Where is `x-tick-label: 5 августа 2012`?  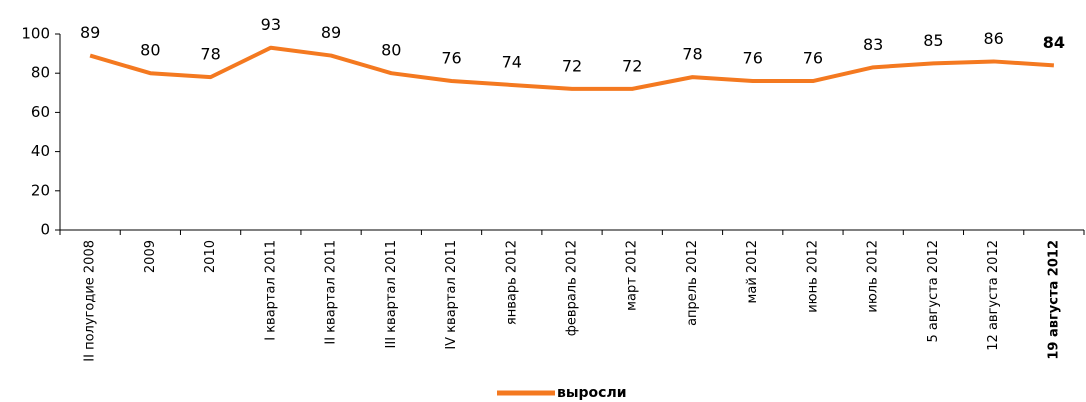
x-tick-label: 5 августа 2012 is located at coordinates (933, 291).